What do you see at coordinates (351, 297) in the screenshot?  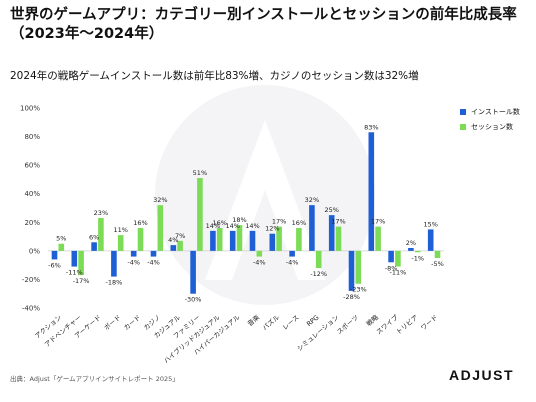 I see `data-label-installs: -28%` at bounding box center [351, 297].